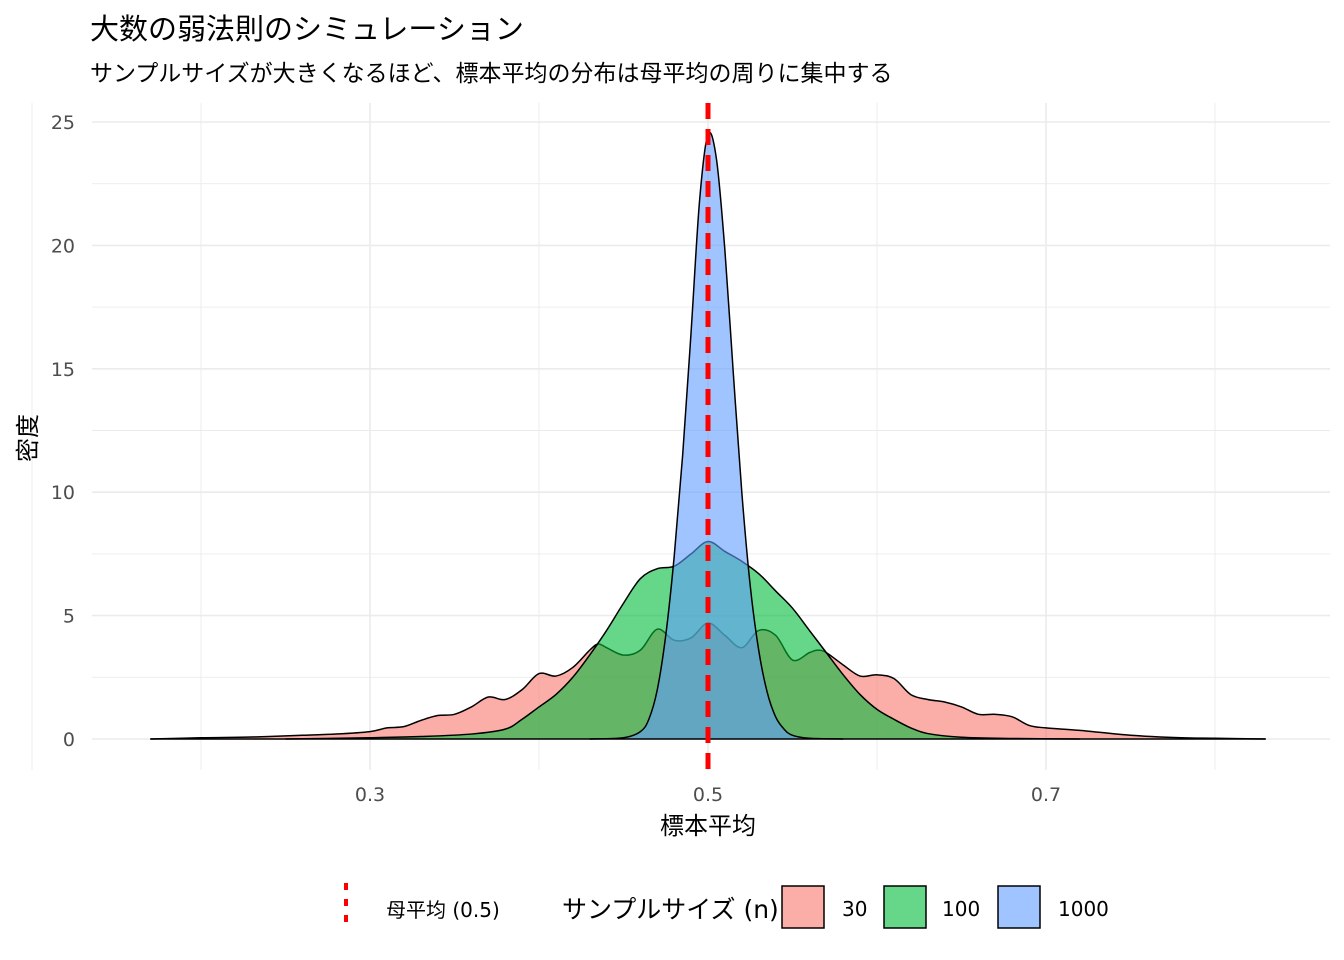  I want to click on density-area-n1000, so click(716, 435).